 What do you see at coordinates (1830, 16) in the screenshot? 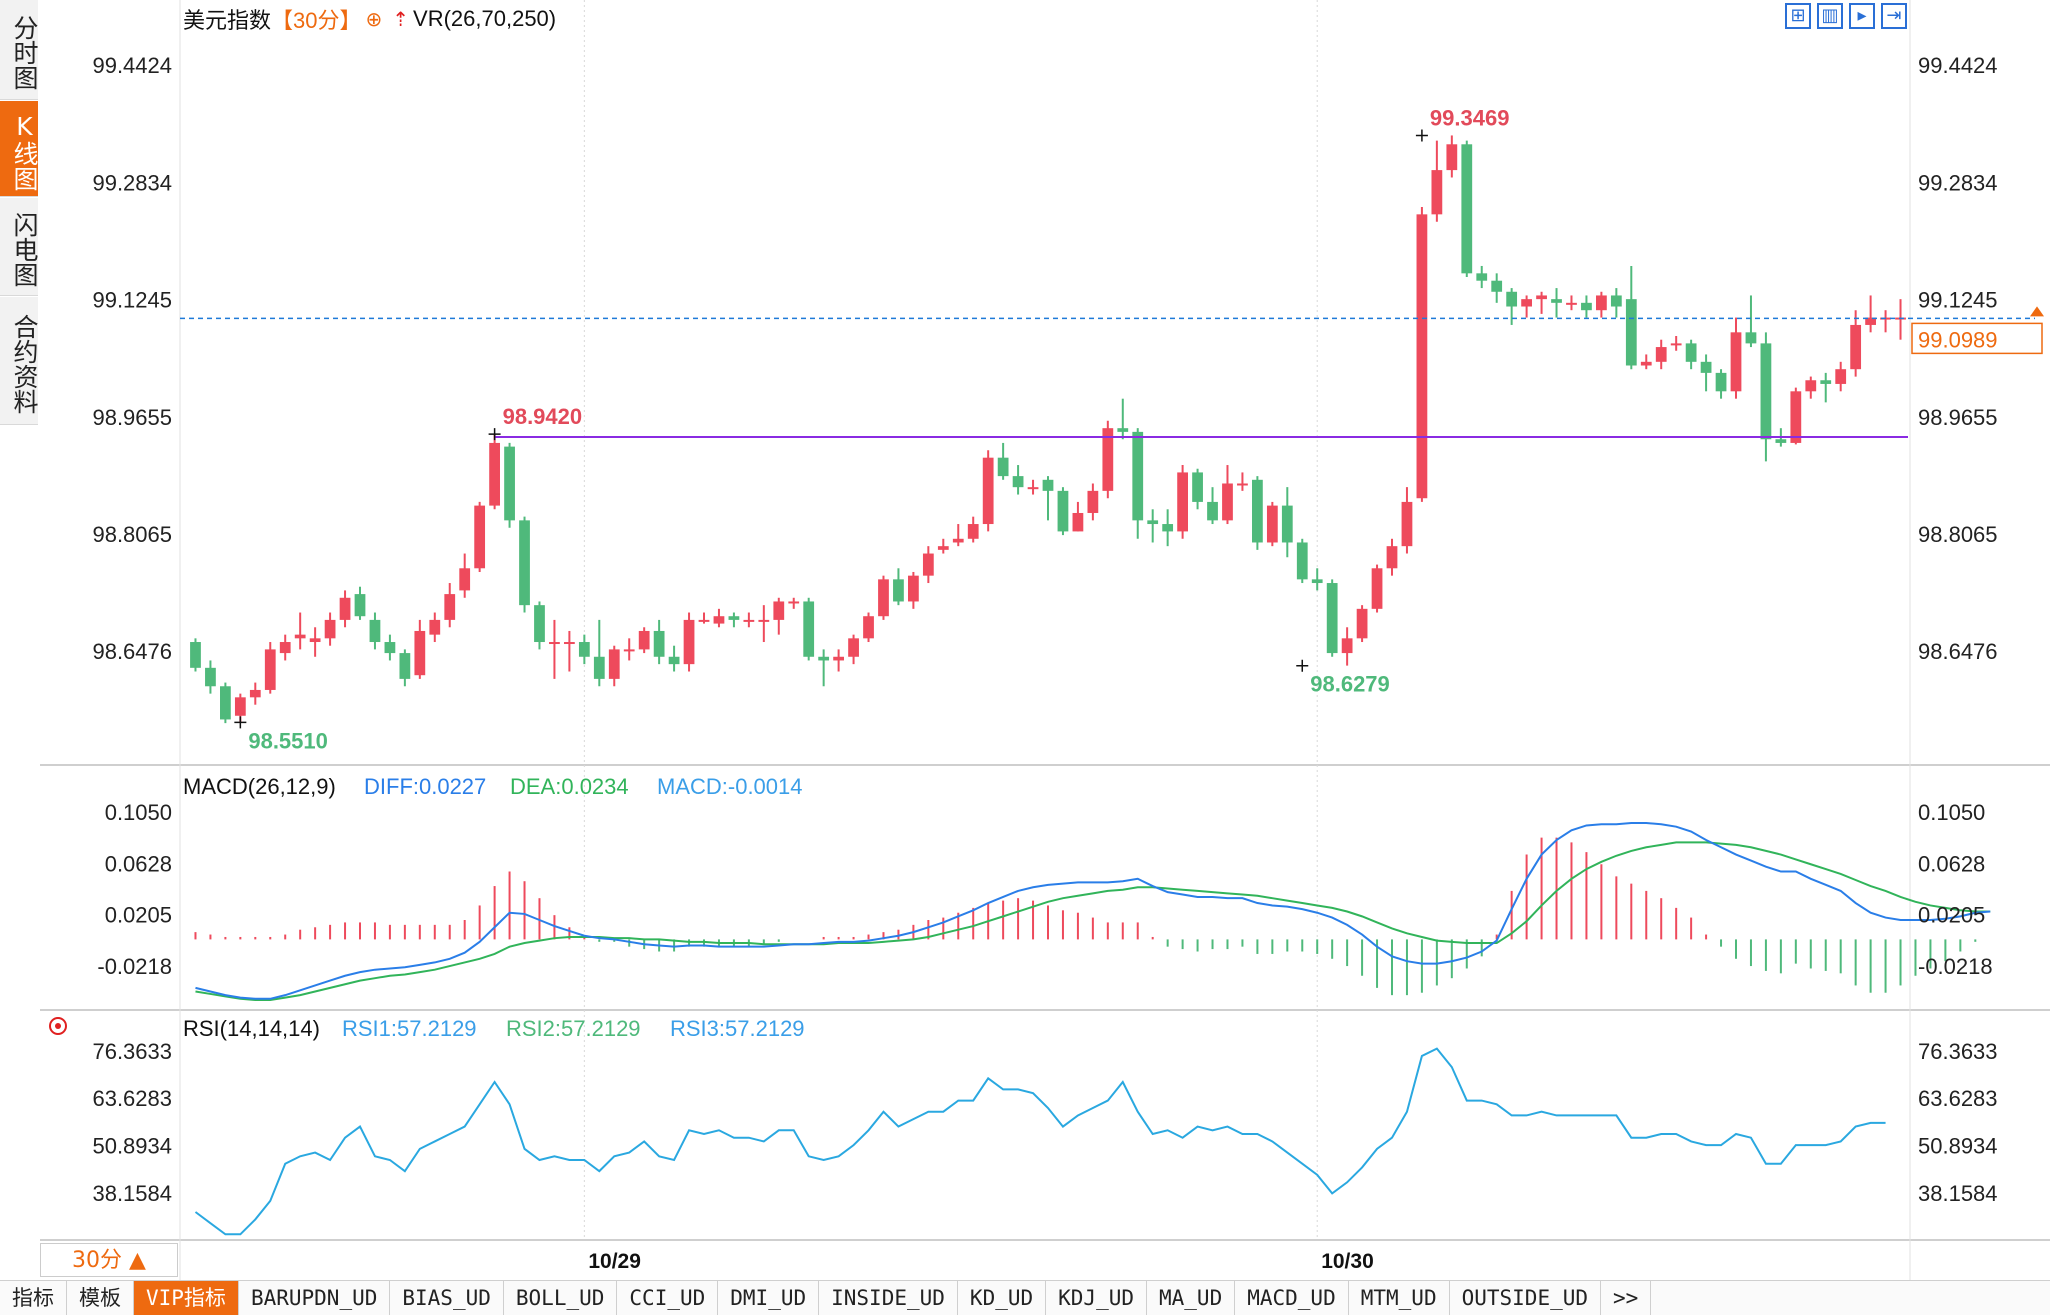
I see `chart-icon: ▥` at bounding box center [1830, 16].